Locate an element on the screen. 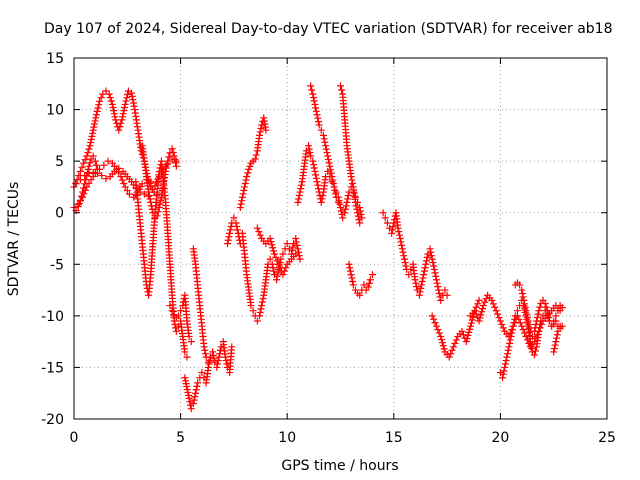  series-arc-d is located at coordinates (86, 183).